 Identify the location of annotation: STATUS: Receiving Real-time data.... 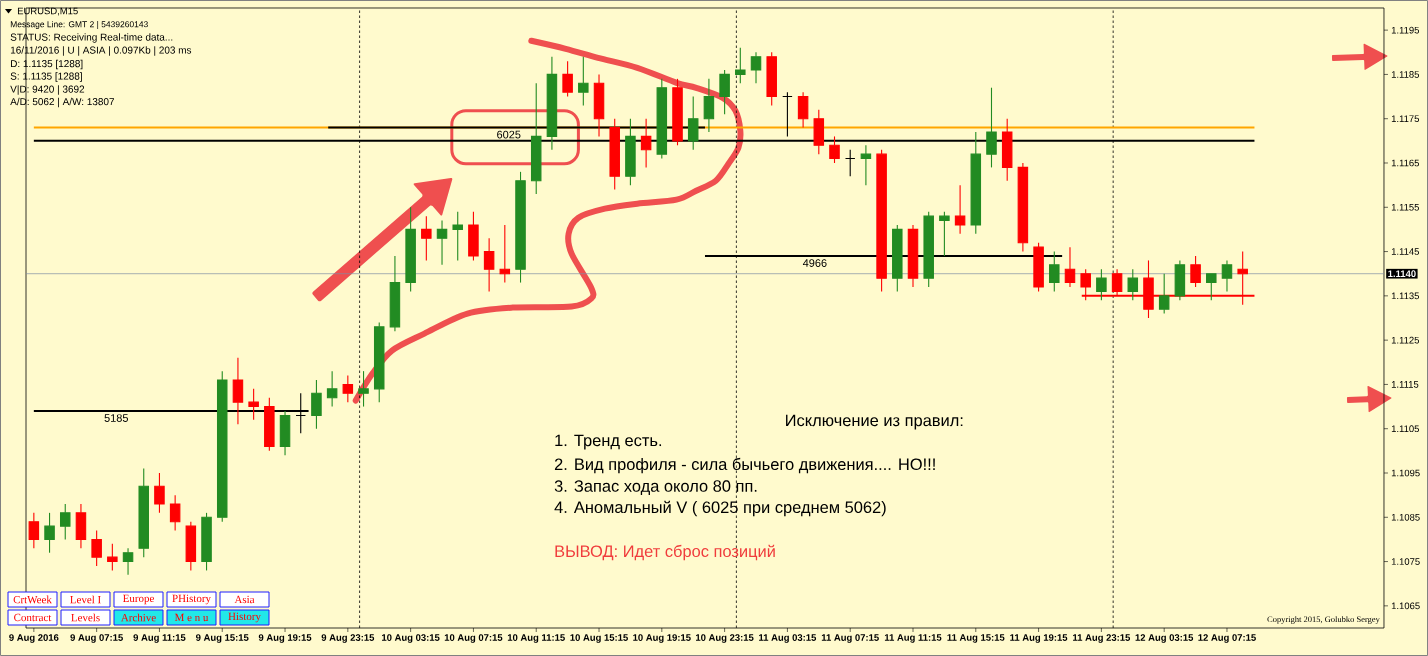
(91, 38).